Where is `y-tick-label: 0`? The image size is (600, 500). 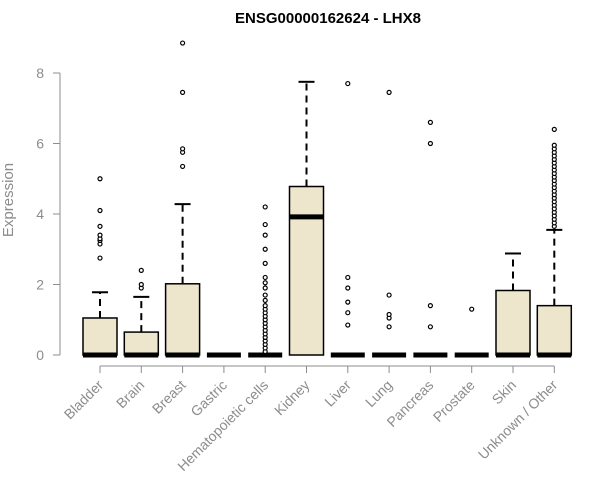
y-tick-label: 0 is located at coordinates (40, 355).